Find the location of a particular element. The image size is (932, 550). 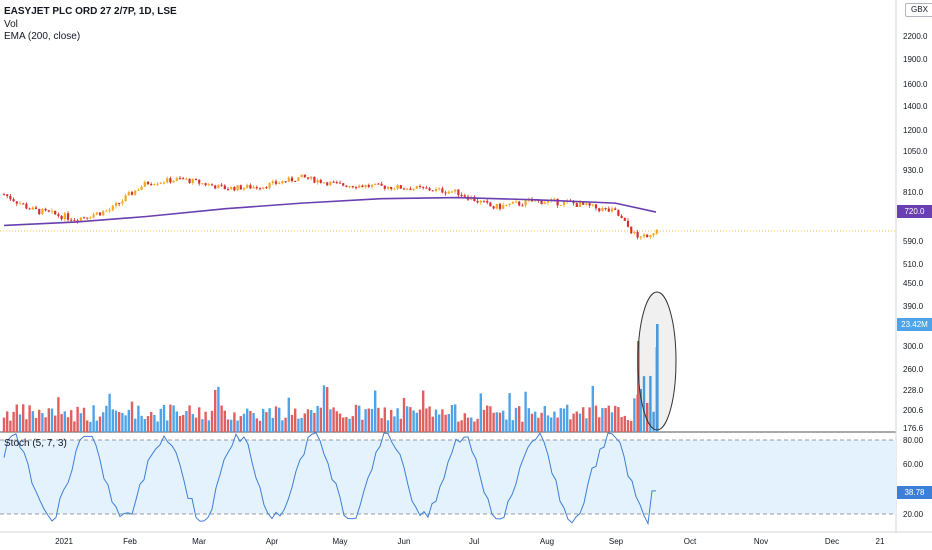

time-tick-label: Aug is located at coordinates (547, 541).